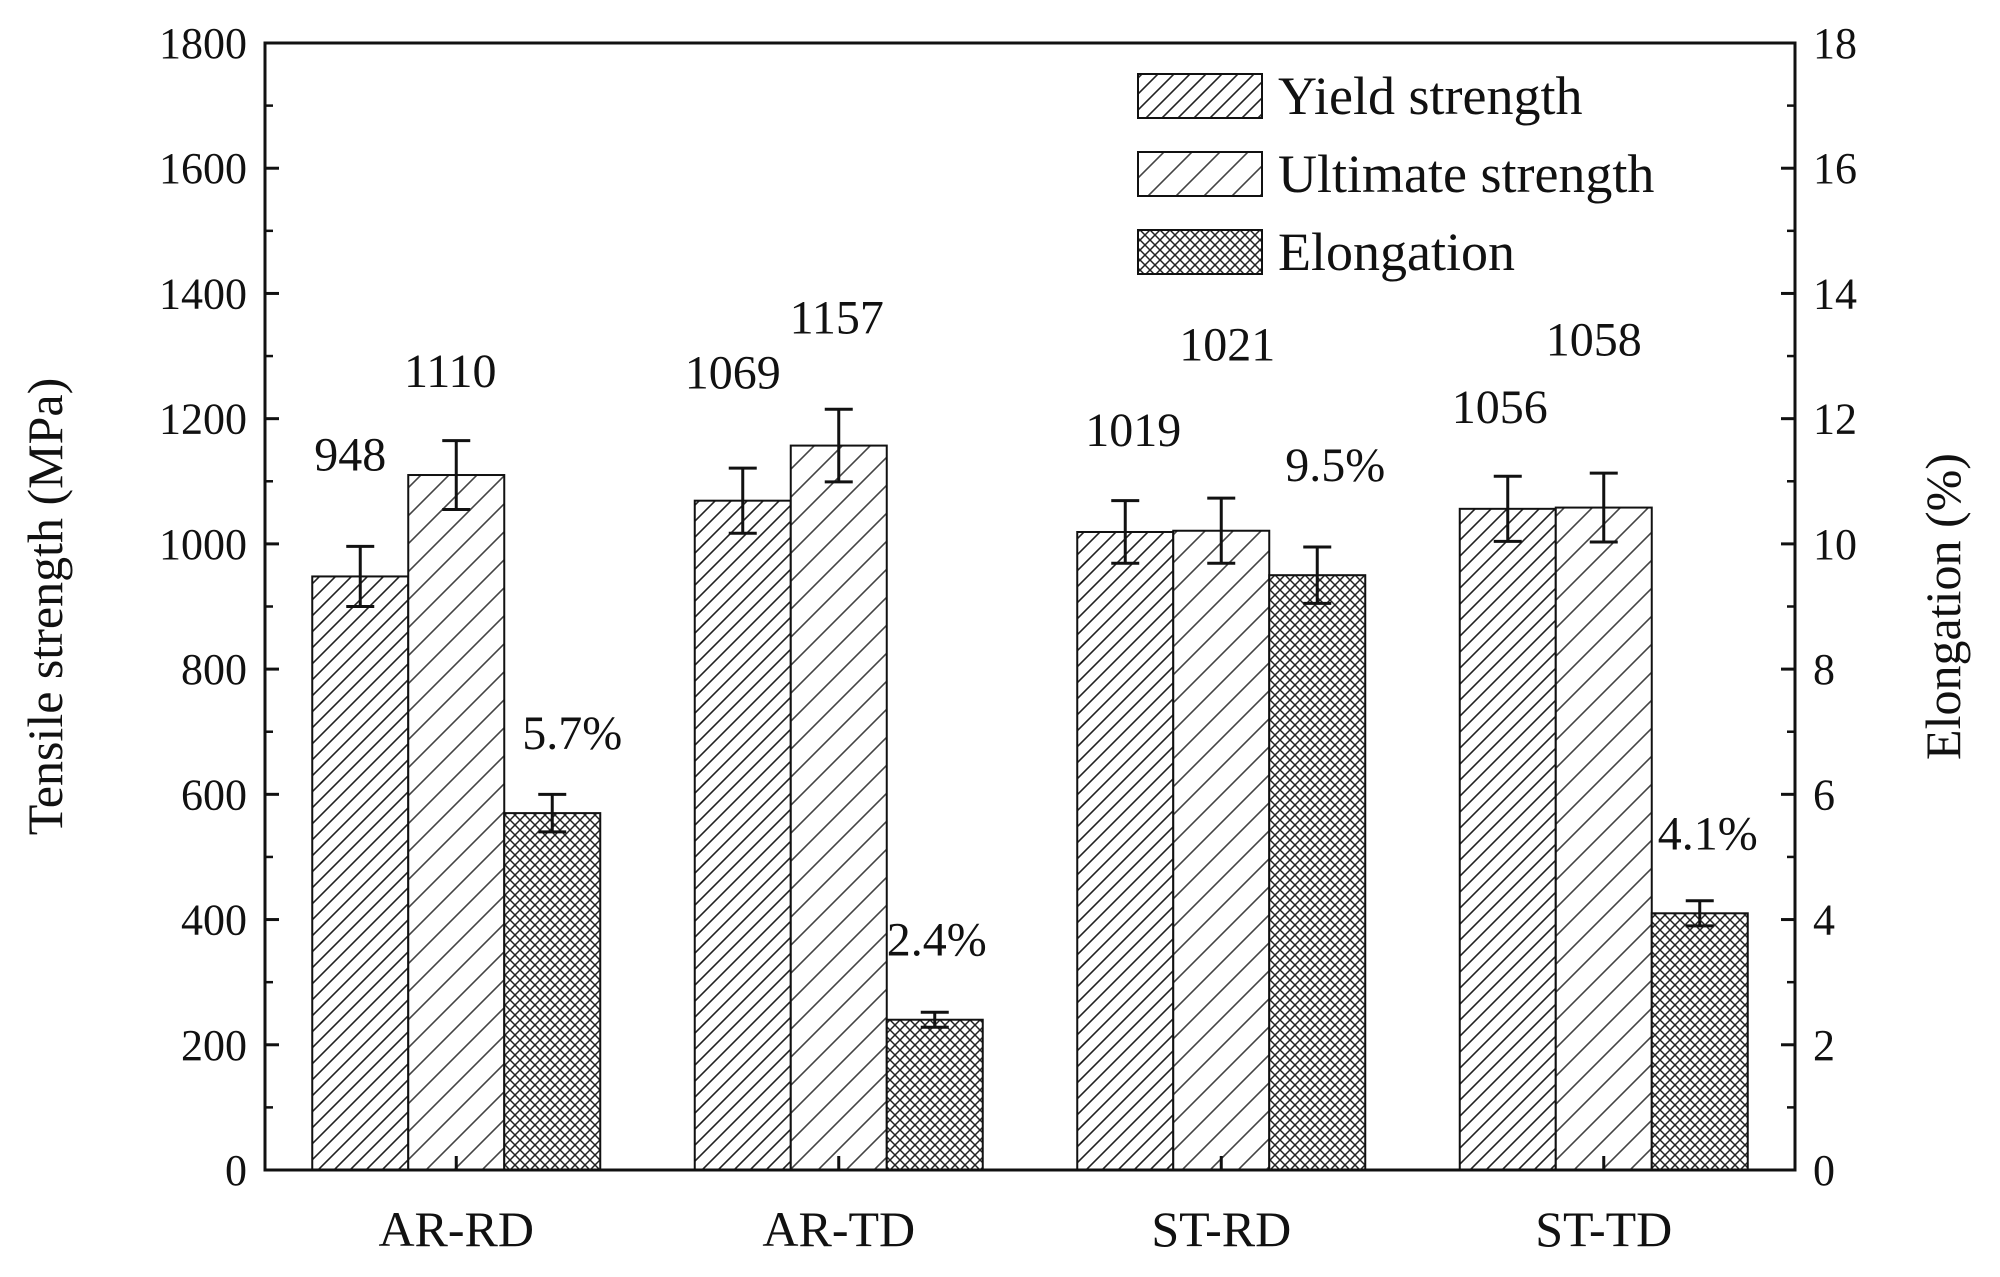 Image resolution: width=2000 pixels, height=1277 pixels. I want to click on bar-ultimate-strength-ar-td, so click(838, 808).